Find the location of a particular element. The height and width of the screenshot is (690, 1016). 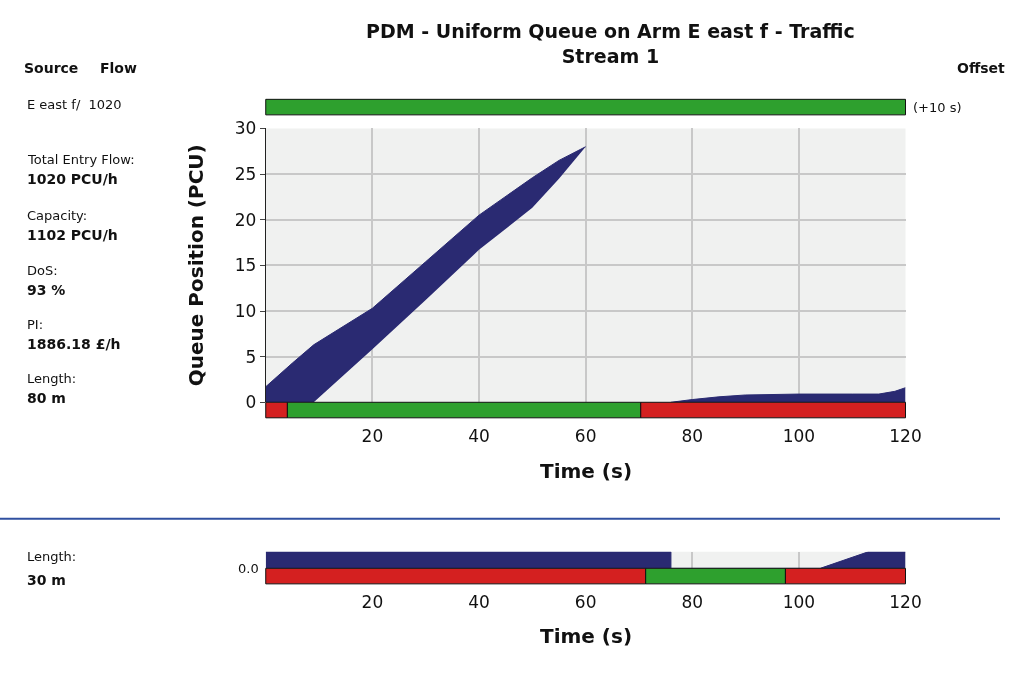

text: Capacity: is located at coordinates (57, 215).